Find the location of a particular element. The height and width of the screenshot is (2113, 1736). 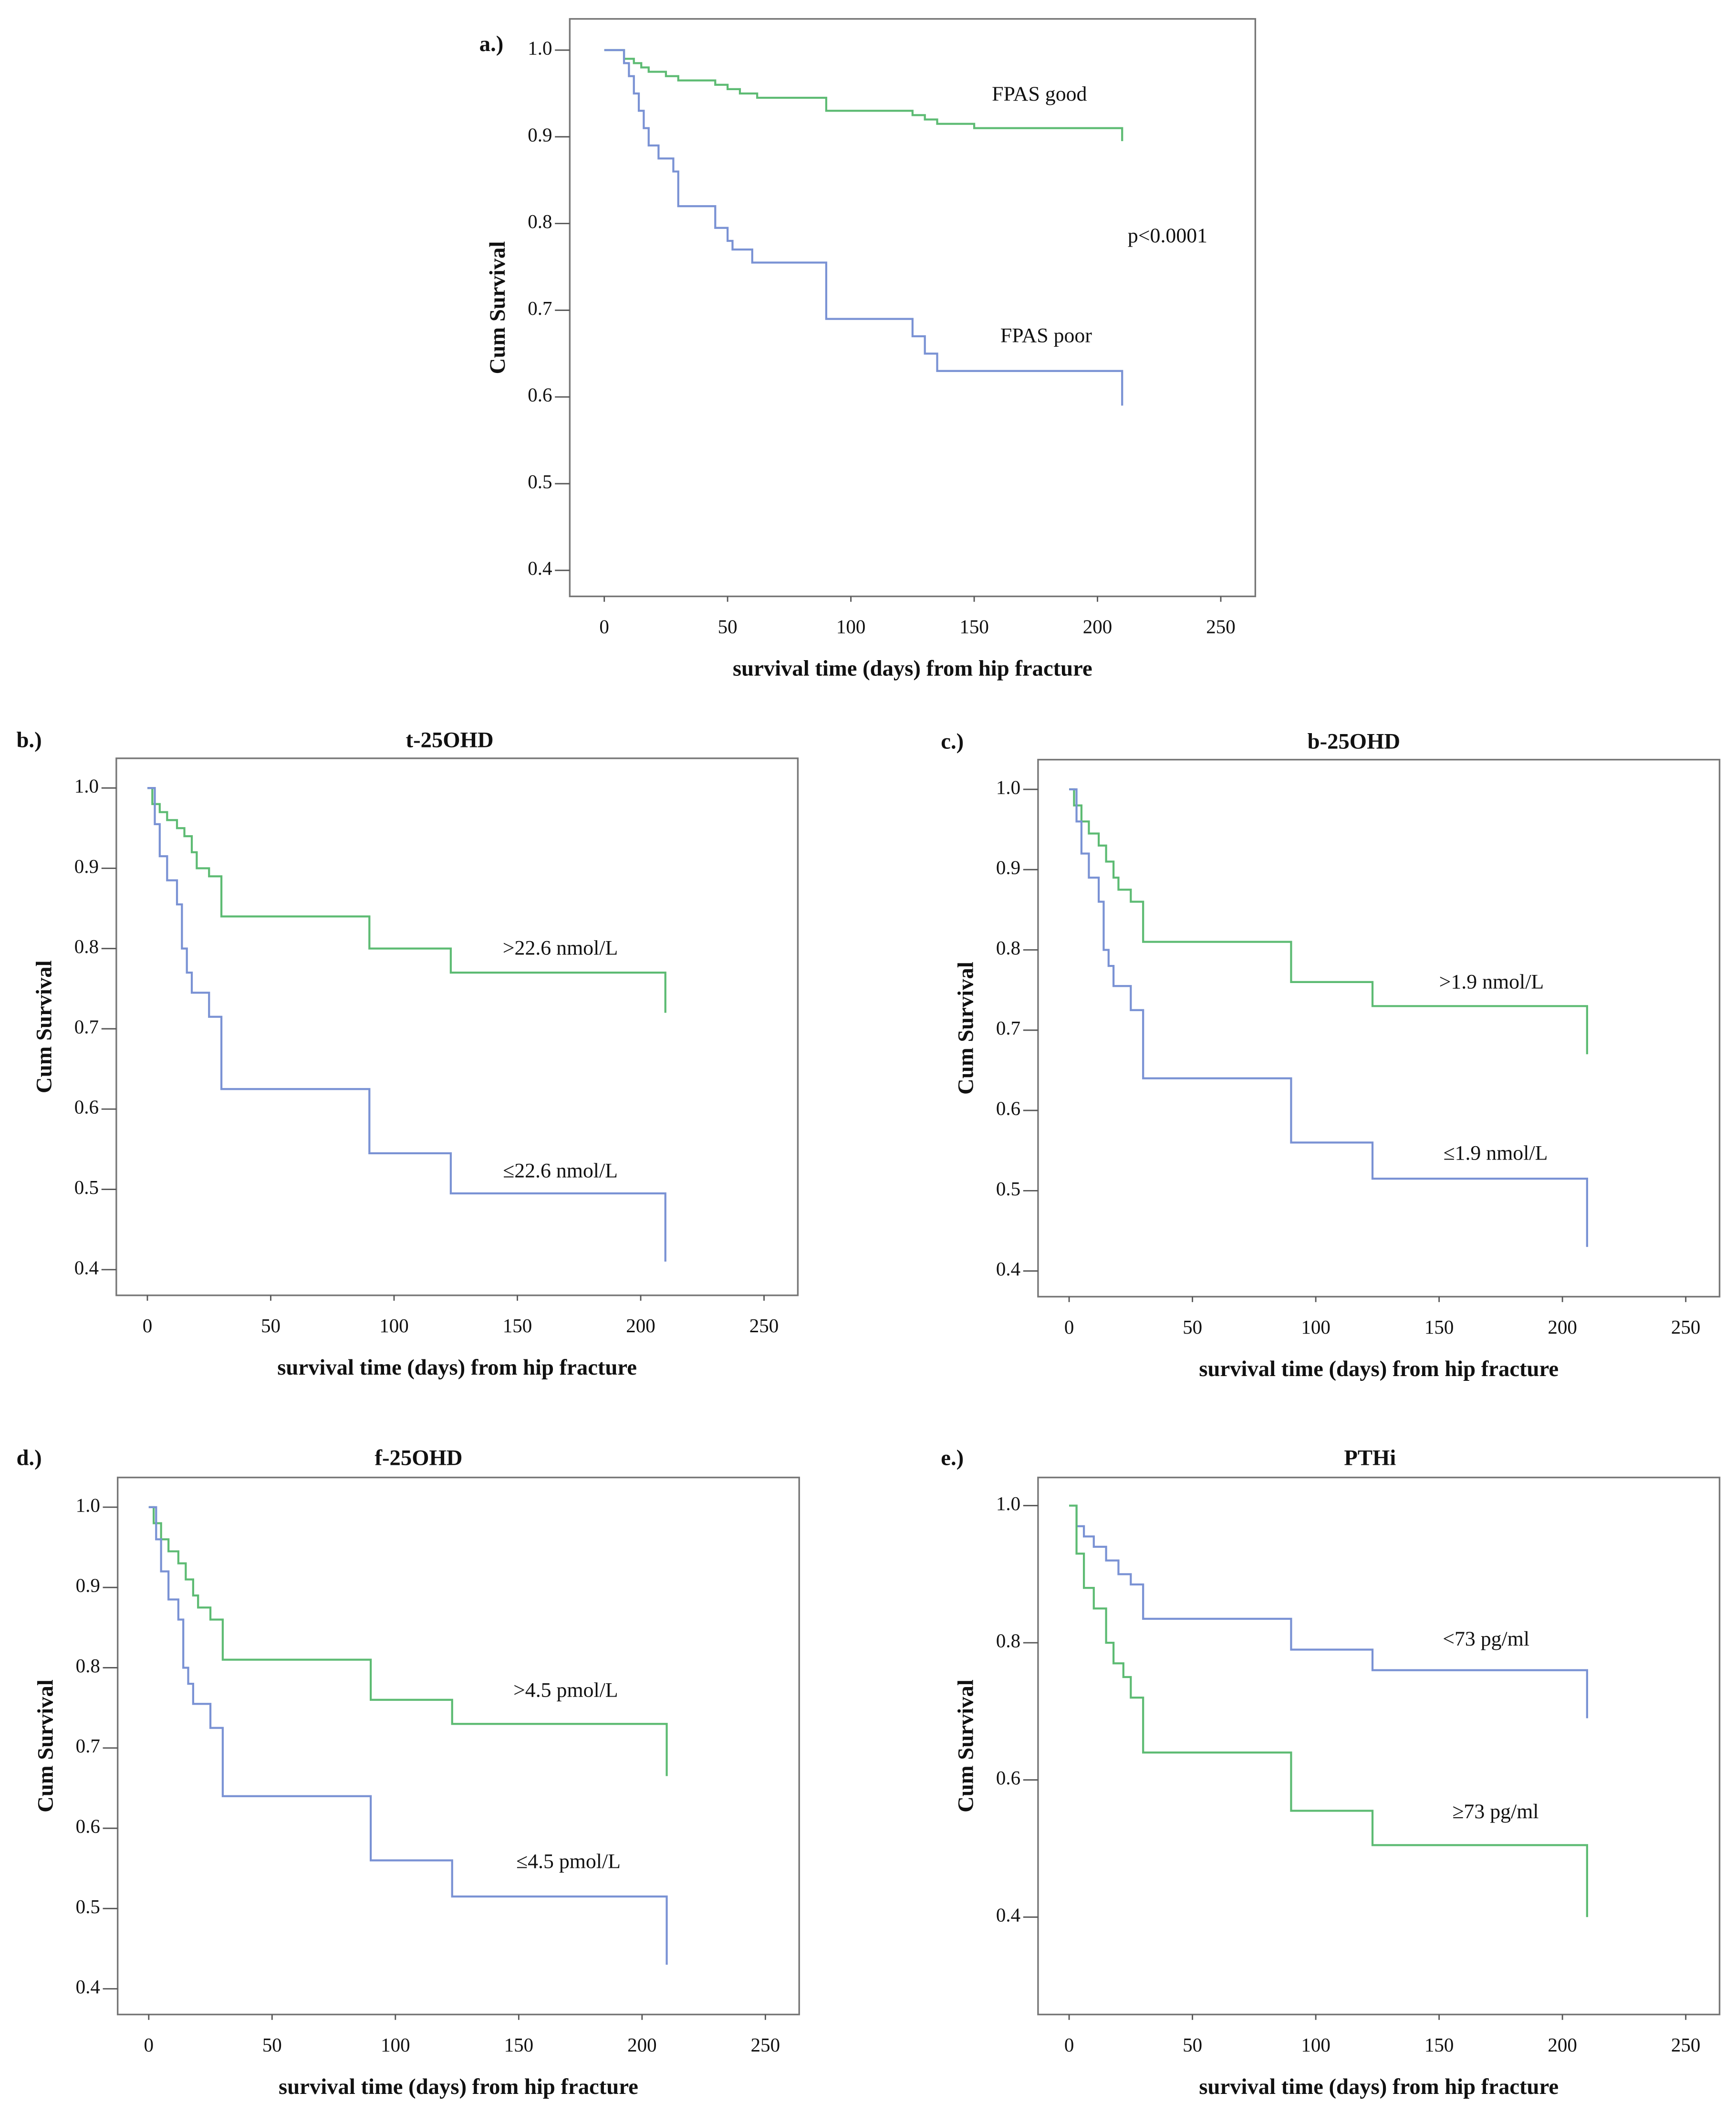

curve-label: FPAS poor is located at coordinates (1046, 335).